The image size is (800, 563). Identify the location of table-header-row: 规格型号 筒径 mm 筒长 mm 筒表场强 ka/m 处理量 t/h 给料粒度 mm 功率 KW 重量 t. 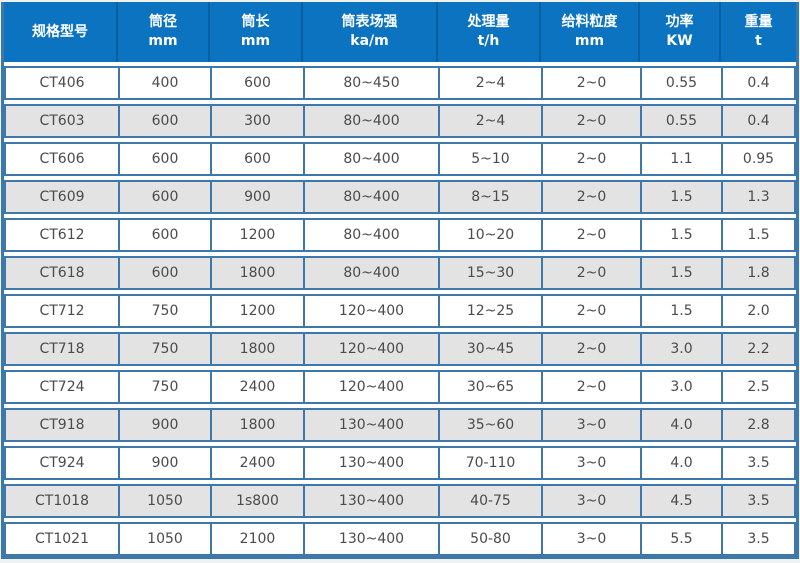
(400, 32).